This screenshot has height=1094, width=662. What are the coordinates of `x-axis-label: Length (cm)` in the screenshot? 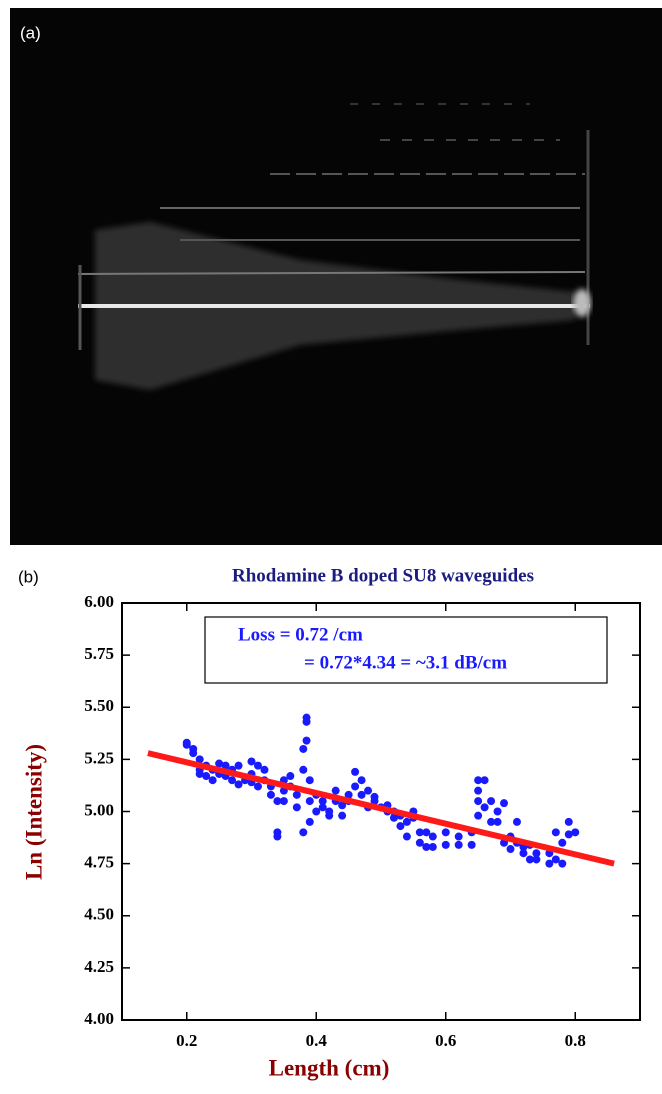 It's located at (329, 1067).